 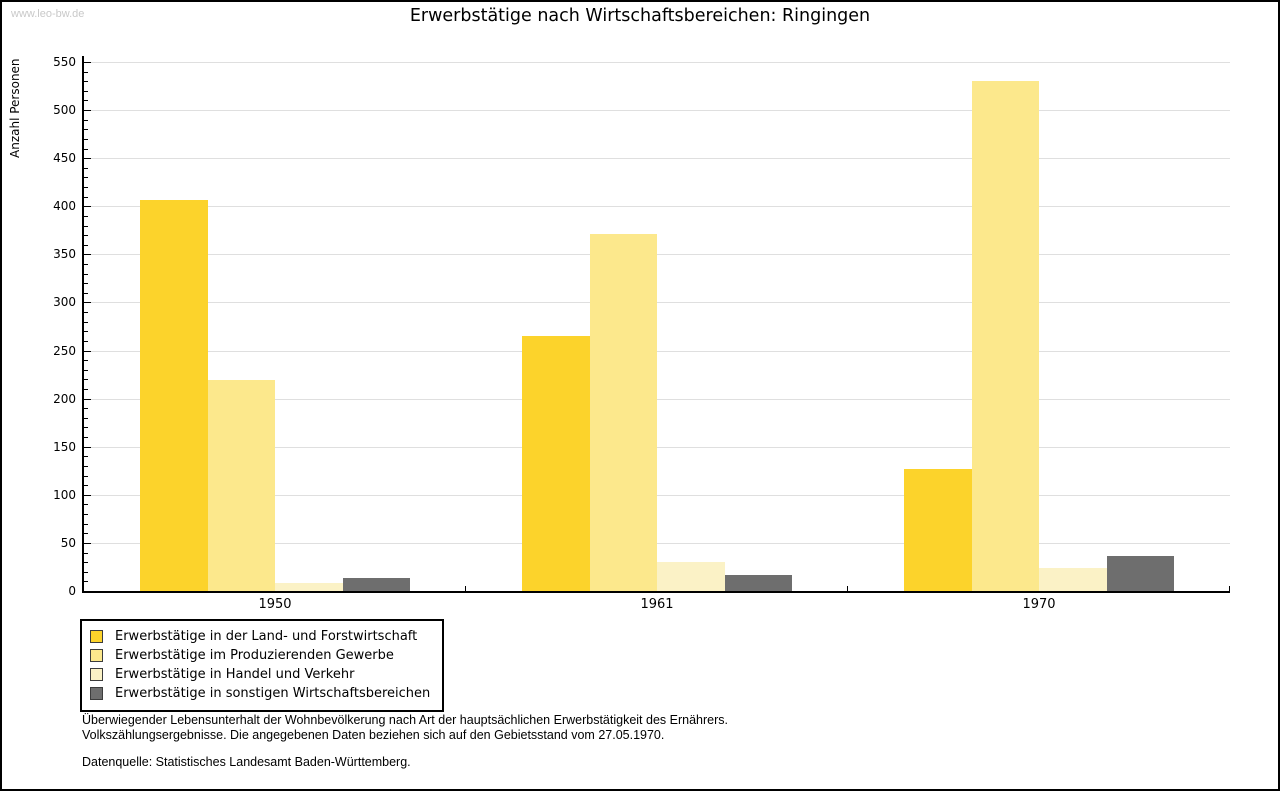 I want to click on y-tick-label-450: 450, so click(x=64, y=158).